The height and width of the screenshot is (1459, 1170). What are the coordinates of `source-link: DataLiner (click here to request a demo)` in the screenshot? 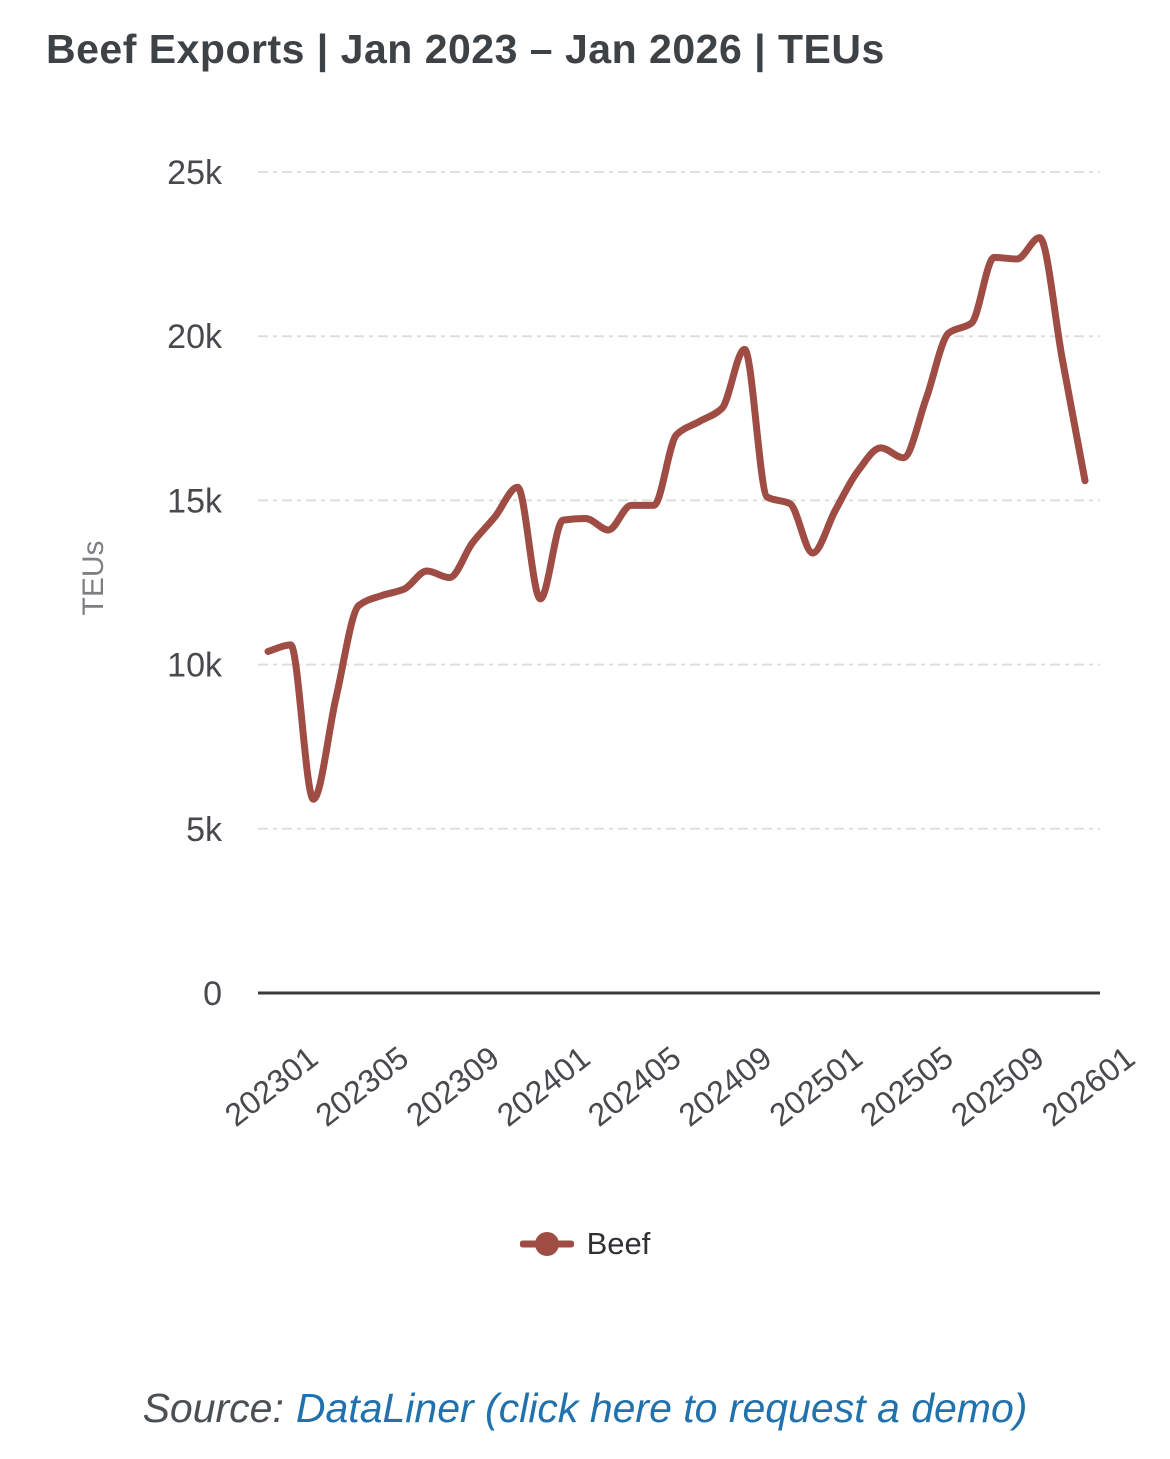 It's located at (661, 1408).